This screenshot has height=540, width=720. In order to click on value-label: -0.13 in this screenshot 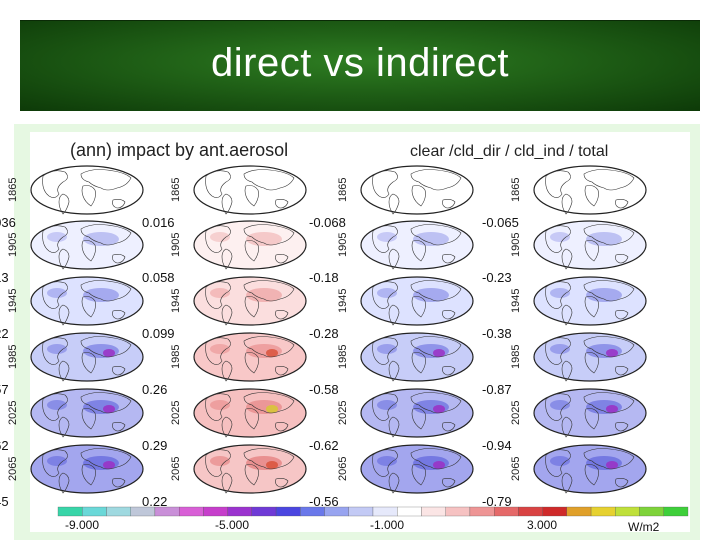, I will do `click(4, 277)`.